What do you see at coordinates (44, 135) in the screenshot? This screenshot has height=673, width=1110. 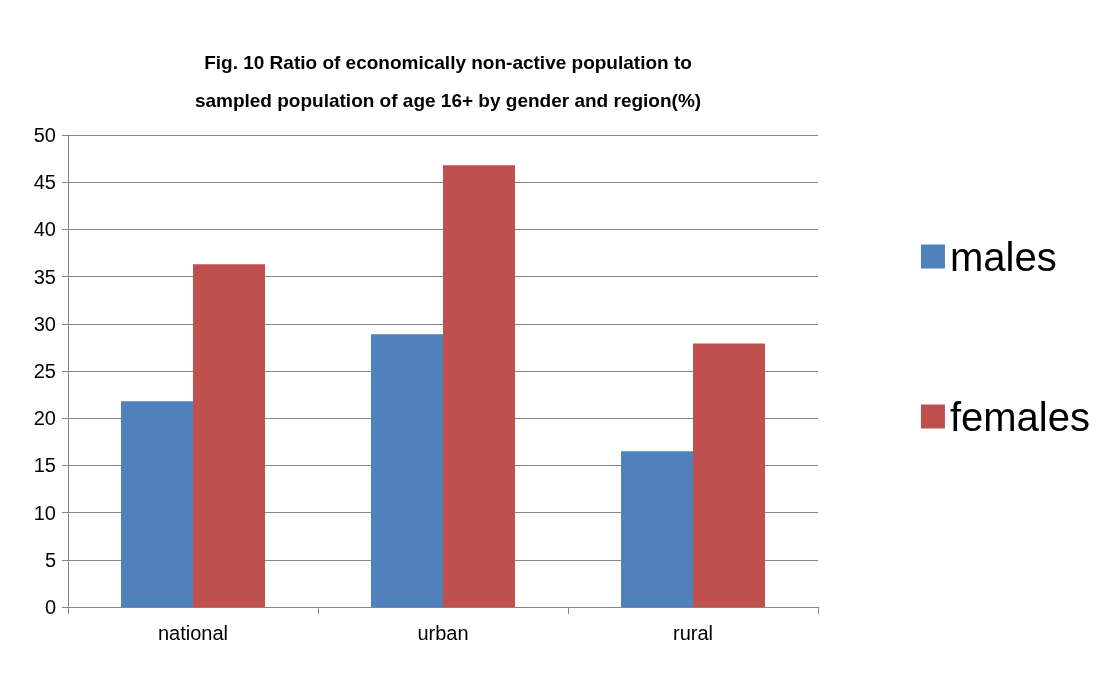 I see `y-tick-label: 50` at bounding box center [44, 135].